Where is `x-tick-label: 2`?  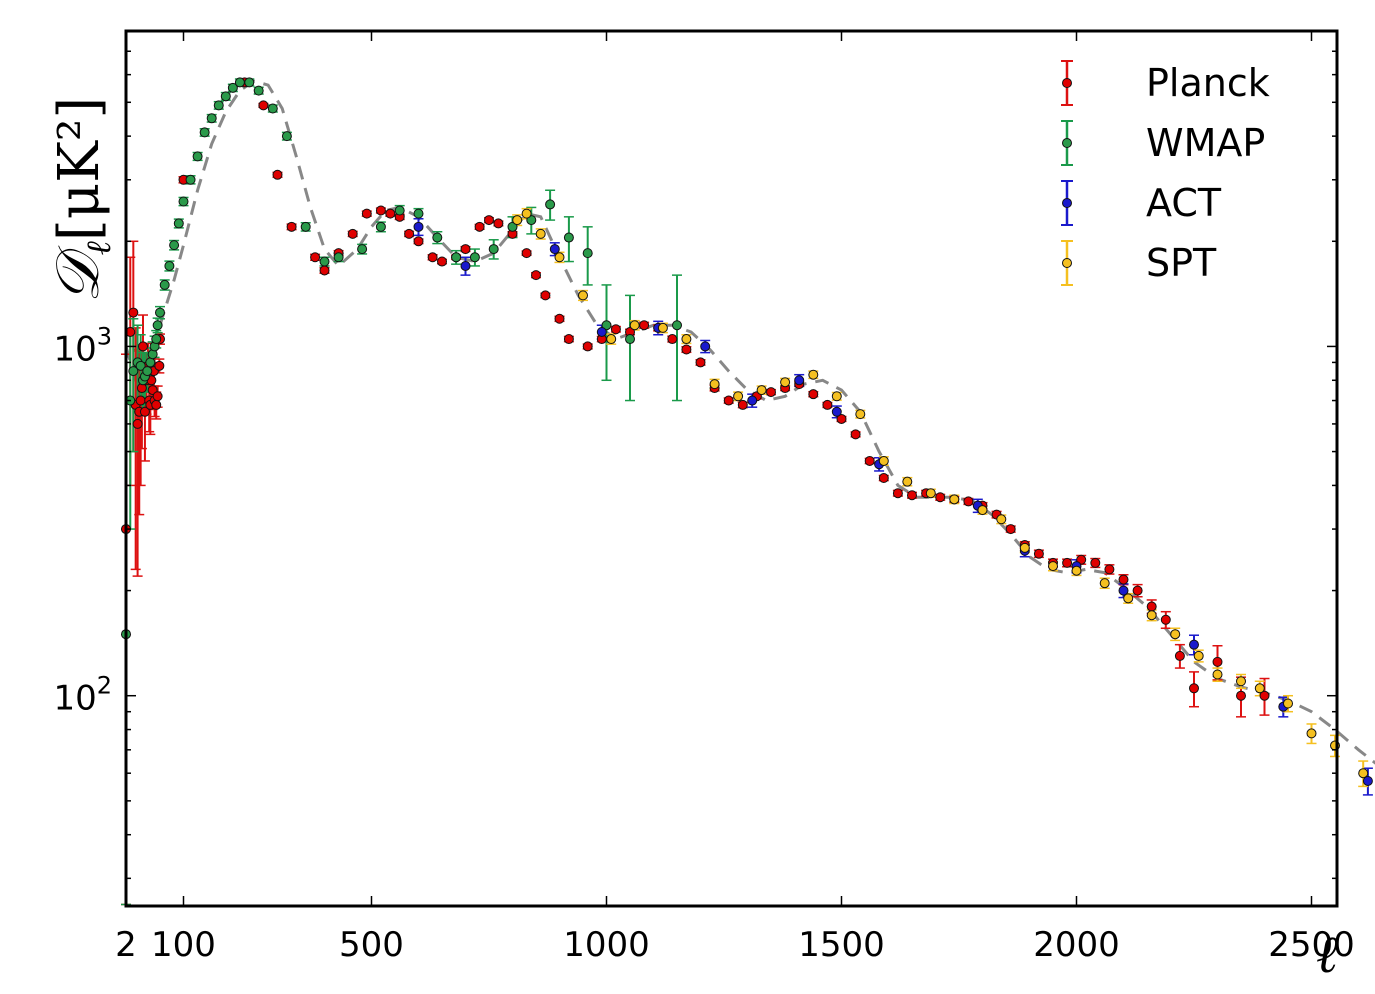
x-tick-label: 2 is located at coordinates (126, 945).